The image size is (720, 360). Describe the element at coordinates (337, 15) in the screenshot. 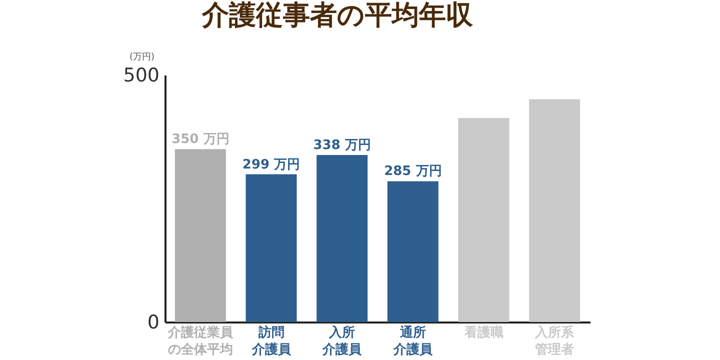

I see `chart-title: 介護従事者の平均年収` at that location.